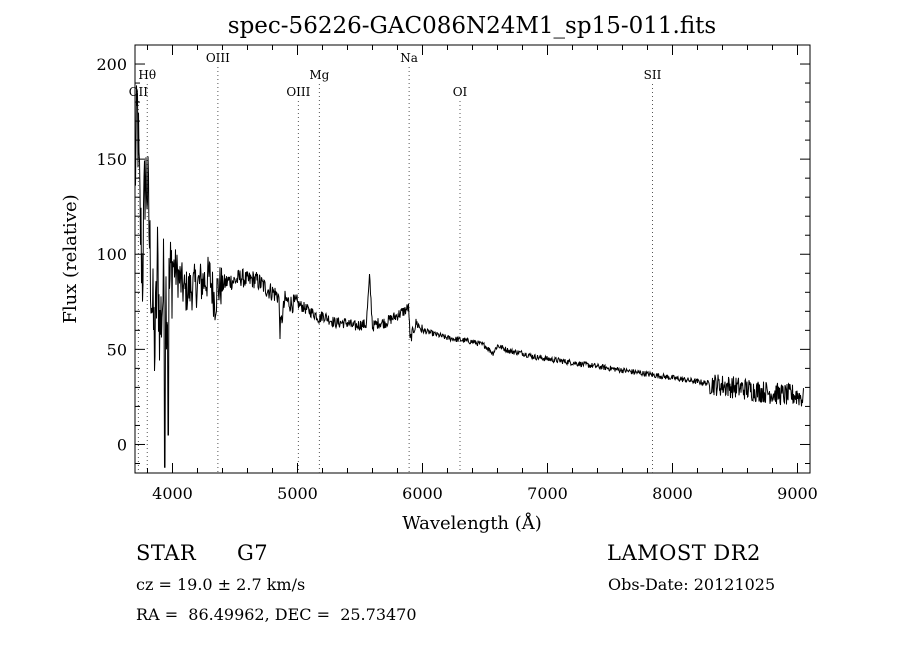 Image resolution: width=900 pixels, height=650 pixels. What do you see at coordinates (70, 258) in the screenshot?
I see `y-axis-label: Flux (relative)` at bounding box center [70, 258].